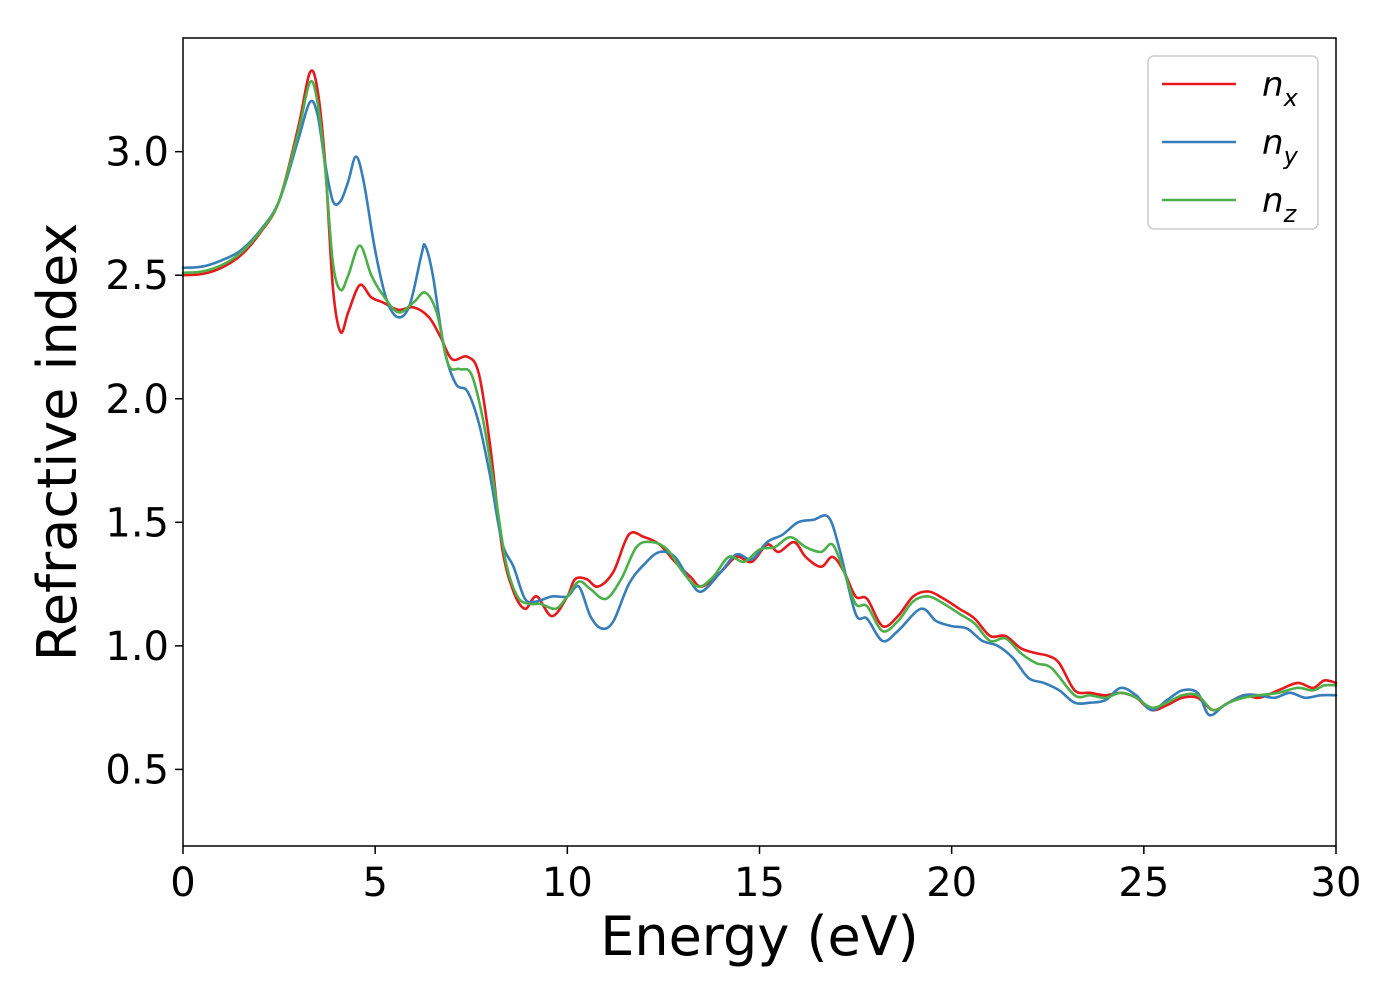 The height and width of the screenshot is (1000, 1400). I want to click on y-tick-label: 1.0, so click(137, 647).